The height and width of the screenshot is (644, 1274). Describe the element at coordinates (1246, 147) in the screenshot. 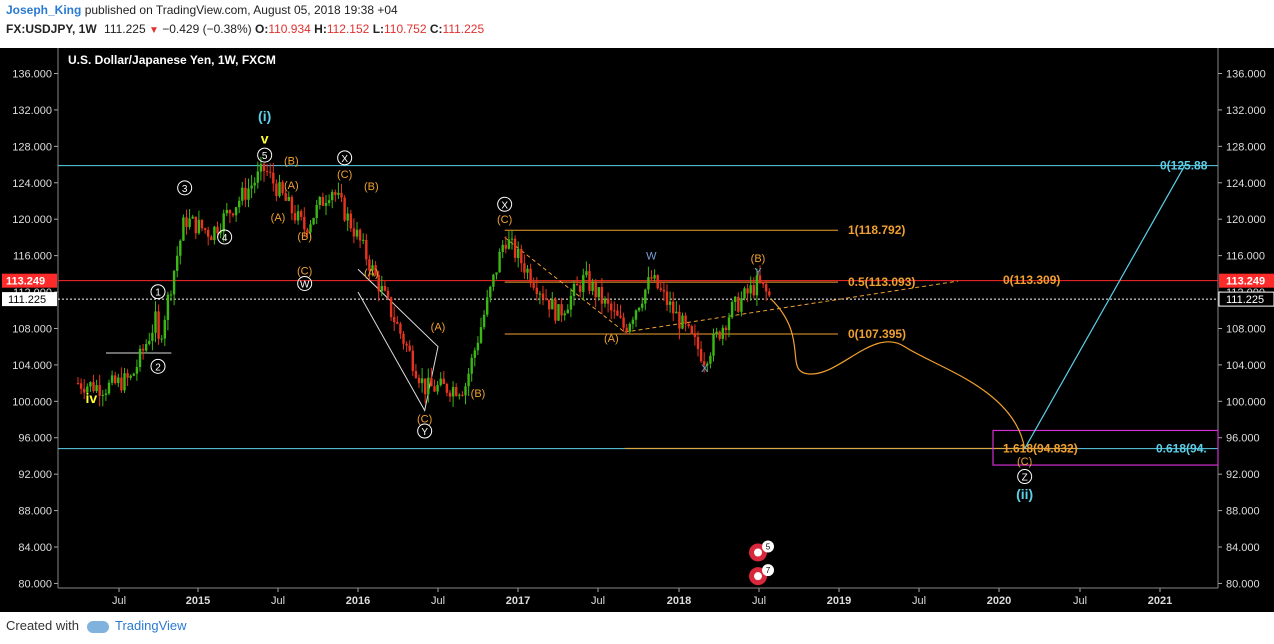

I see `y-tick-label-right: 128.000` at that location.